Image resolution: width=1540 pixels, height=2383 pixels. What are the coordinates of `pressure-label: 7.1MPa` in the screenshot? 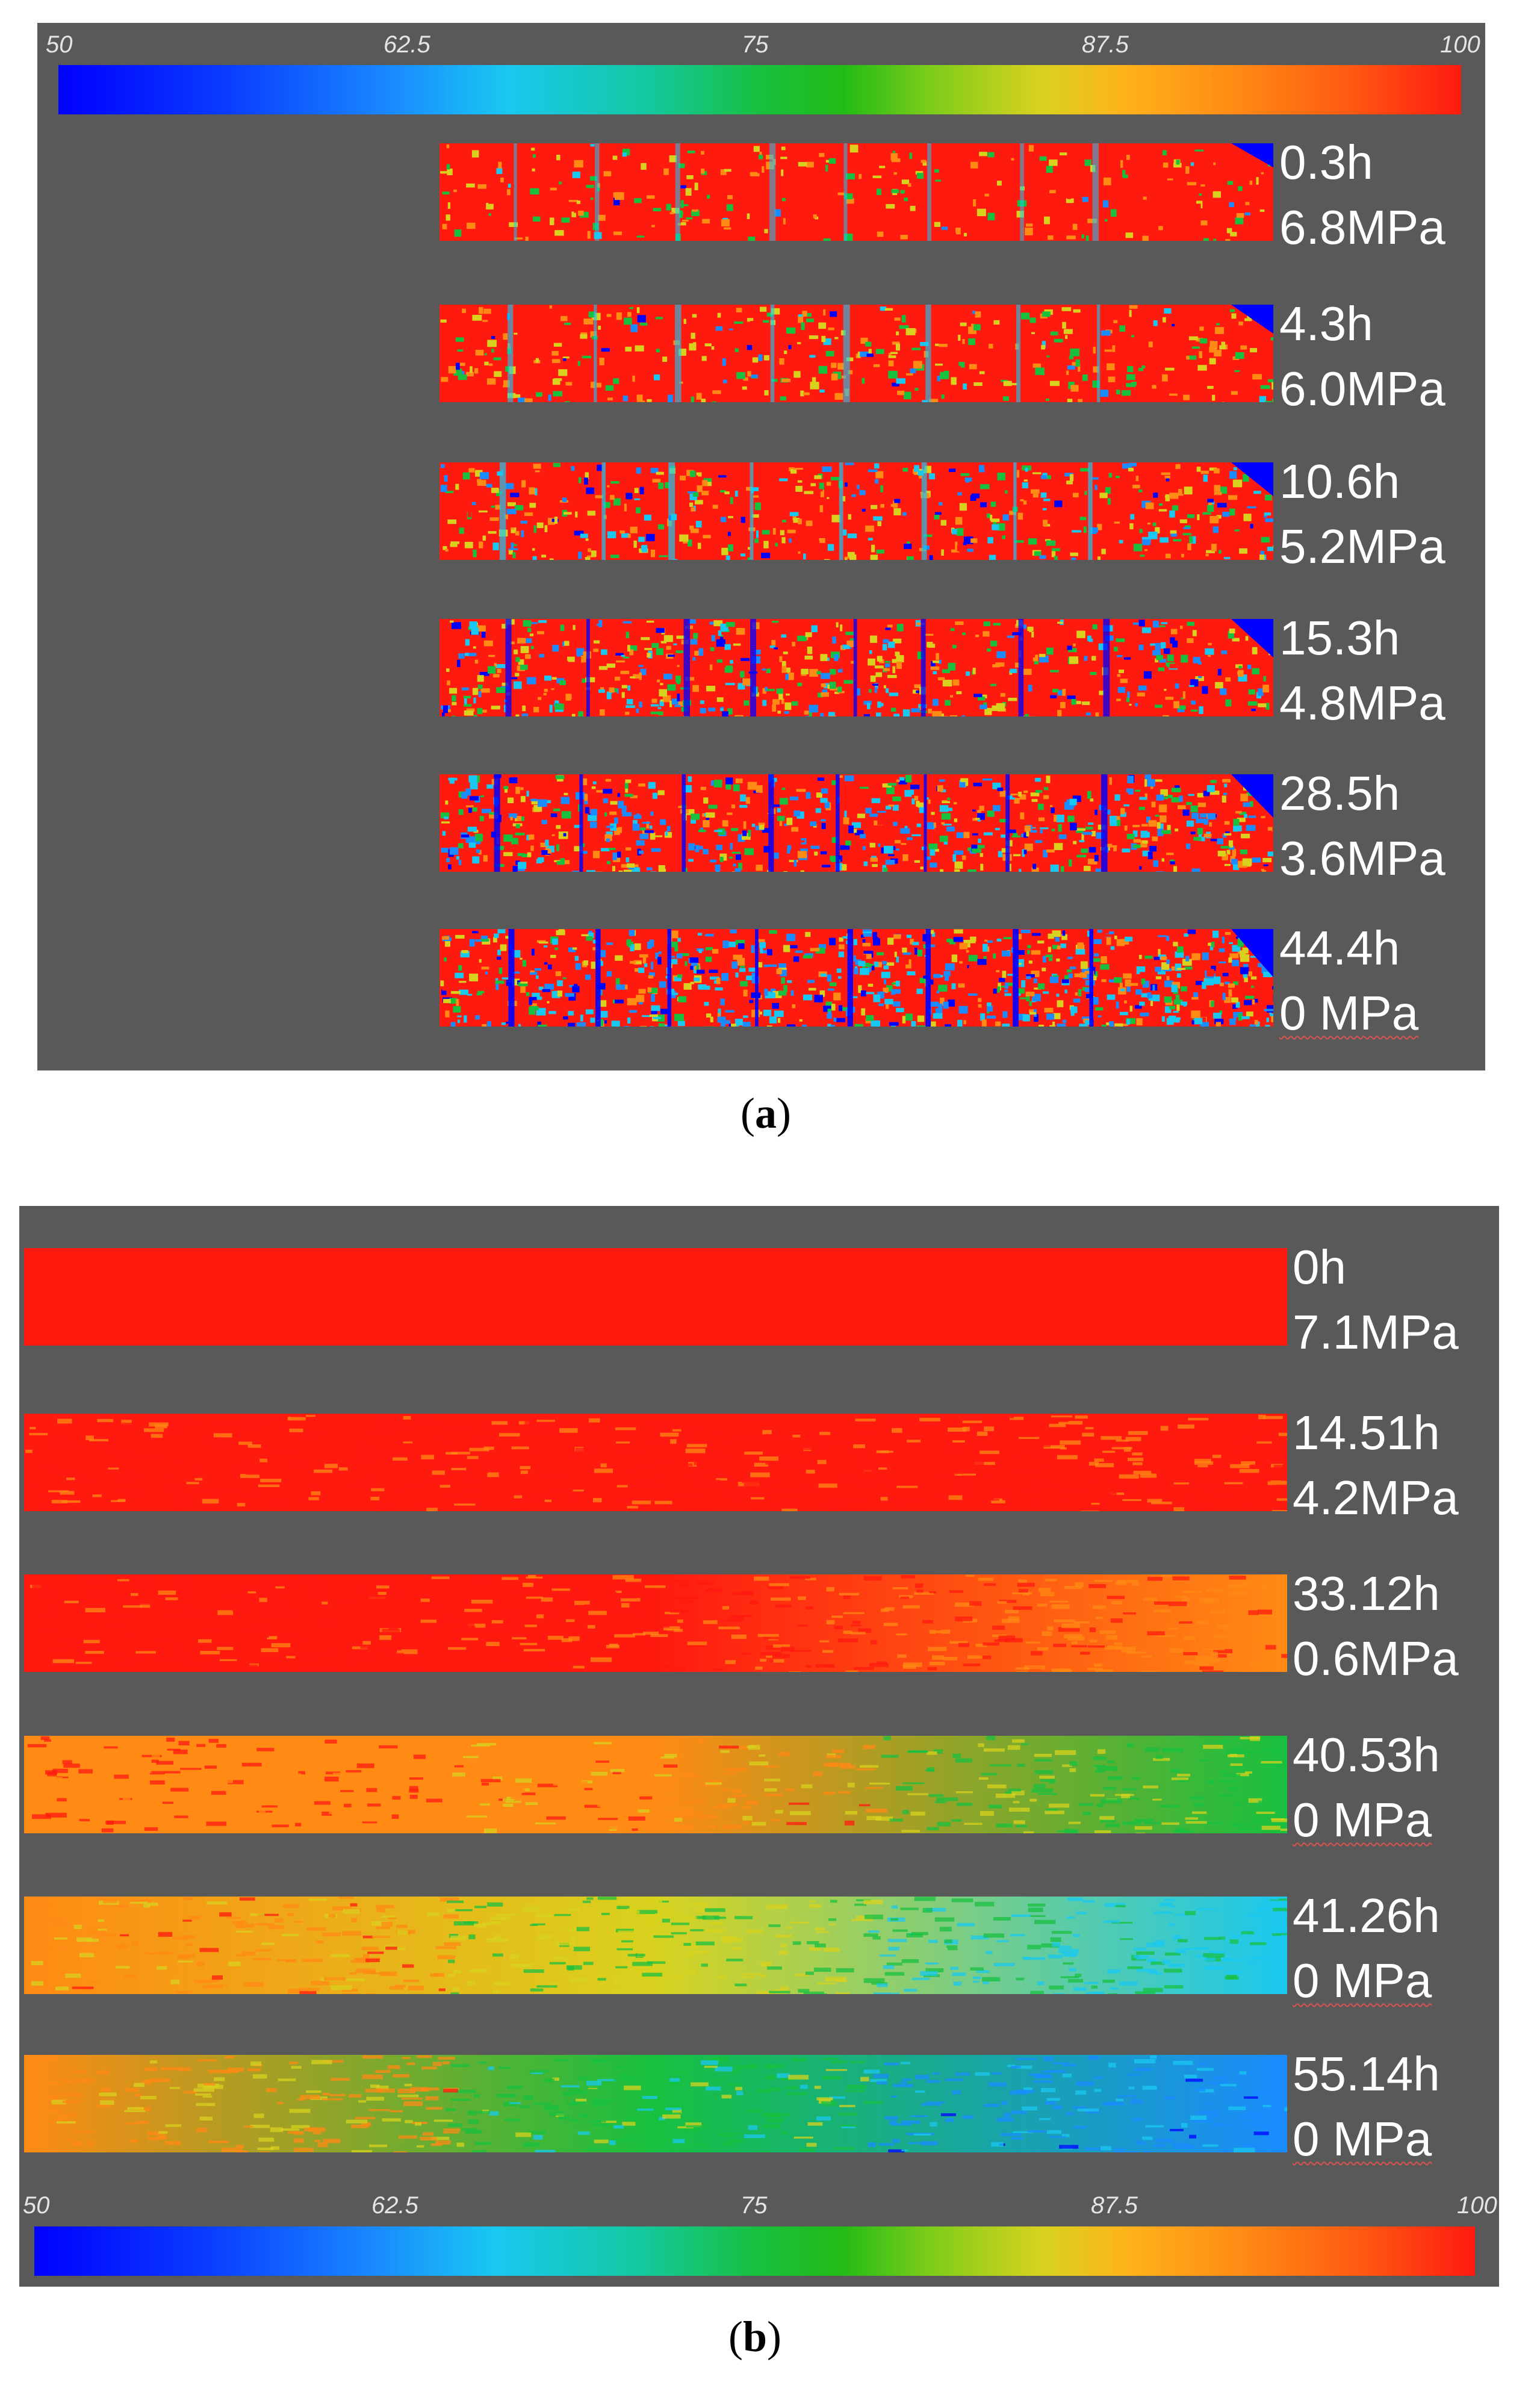 It's located at (1376, 1332).